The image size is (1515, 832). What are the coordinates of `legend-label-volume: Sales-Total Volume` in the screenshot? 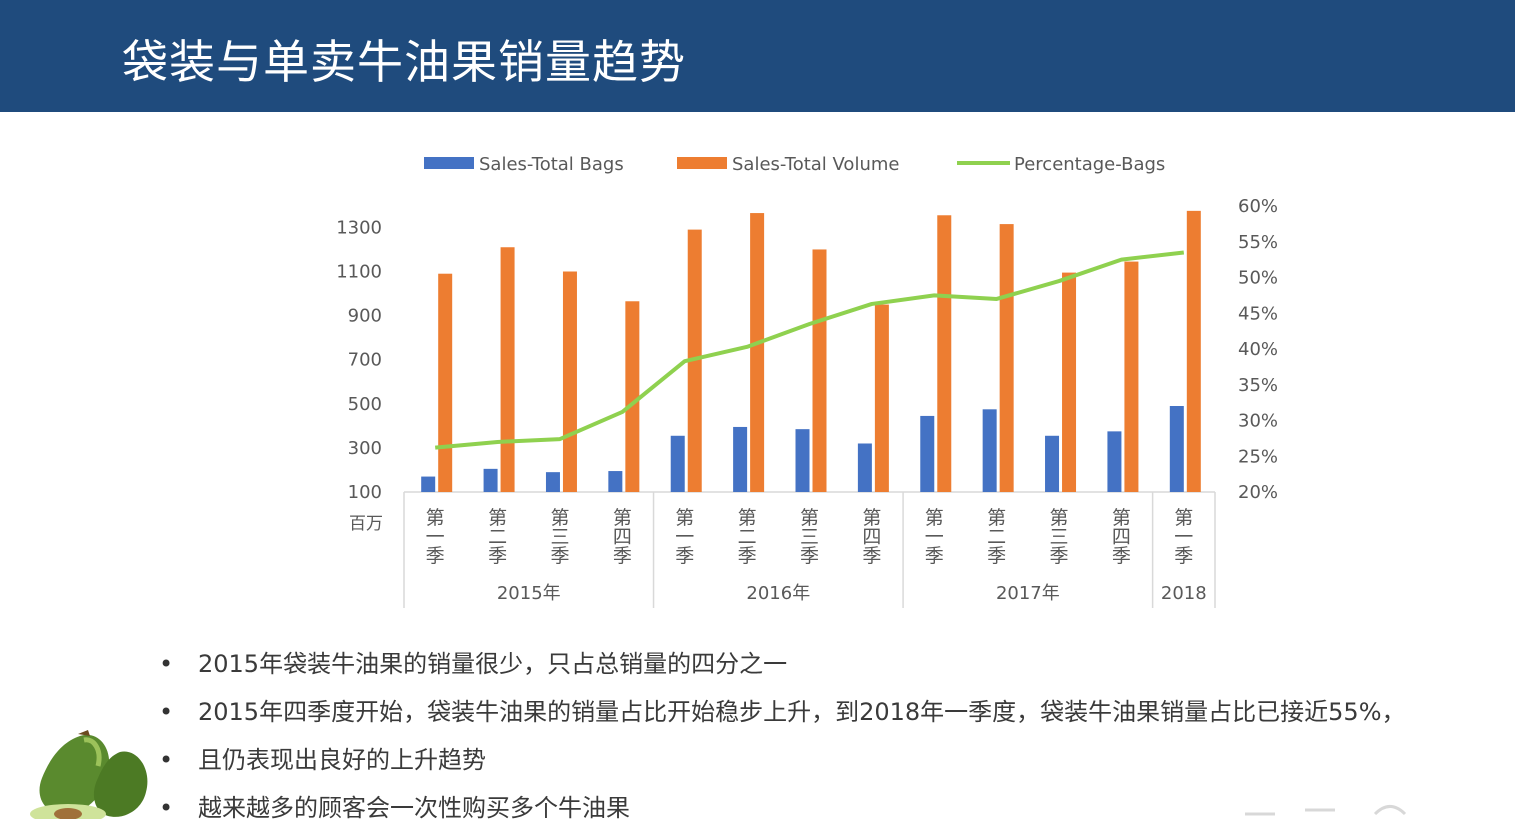 It's located at (815, 164).